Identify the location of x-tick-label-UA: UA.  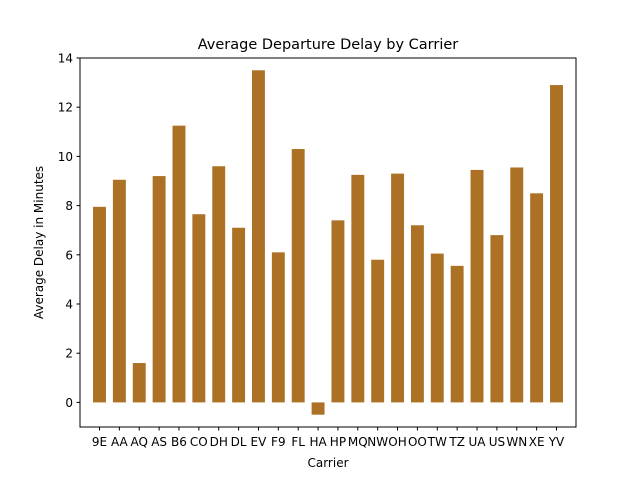
(478, 442).